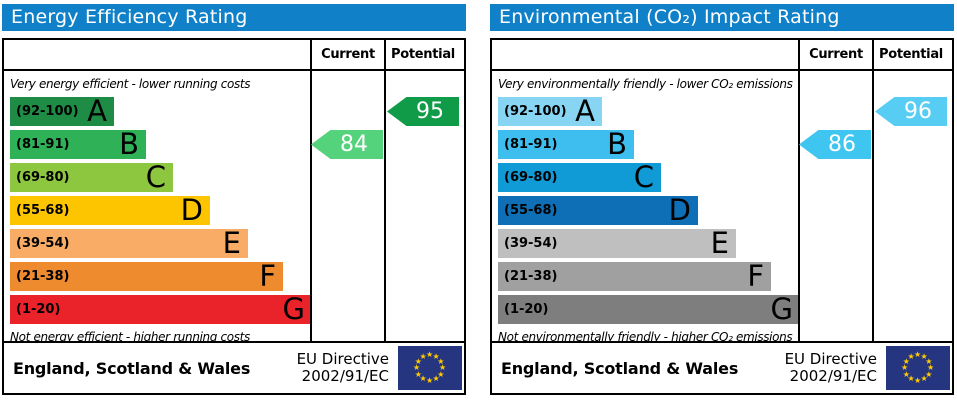  What do you see at coordinates (110, 210) in the screenshot?
I see `energy-band-d-bar: (55-68) D` at bounding box center [110, 210].